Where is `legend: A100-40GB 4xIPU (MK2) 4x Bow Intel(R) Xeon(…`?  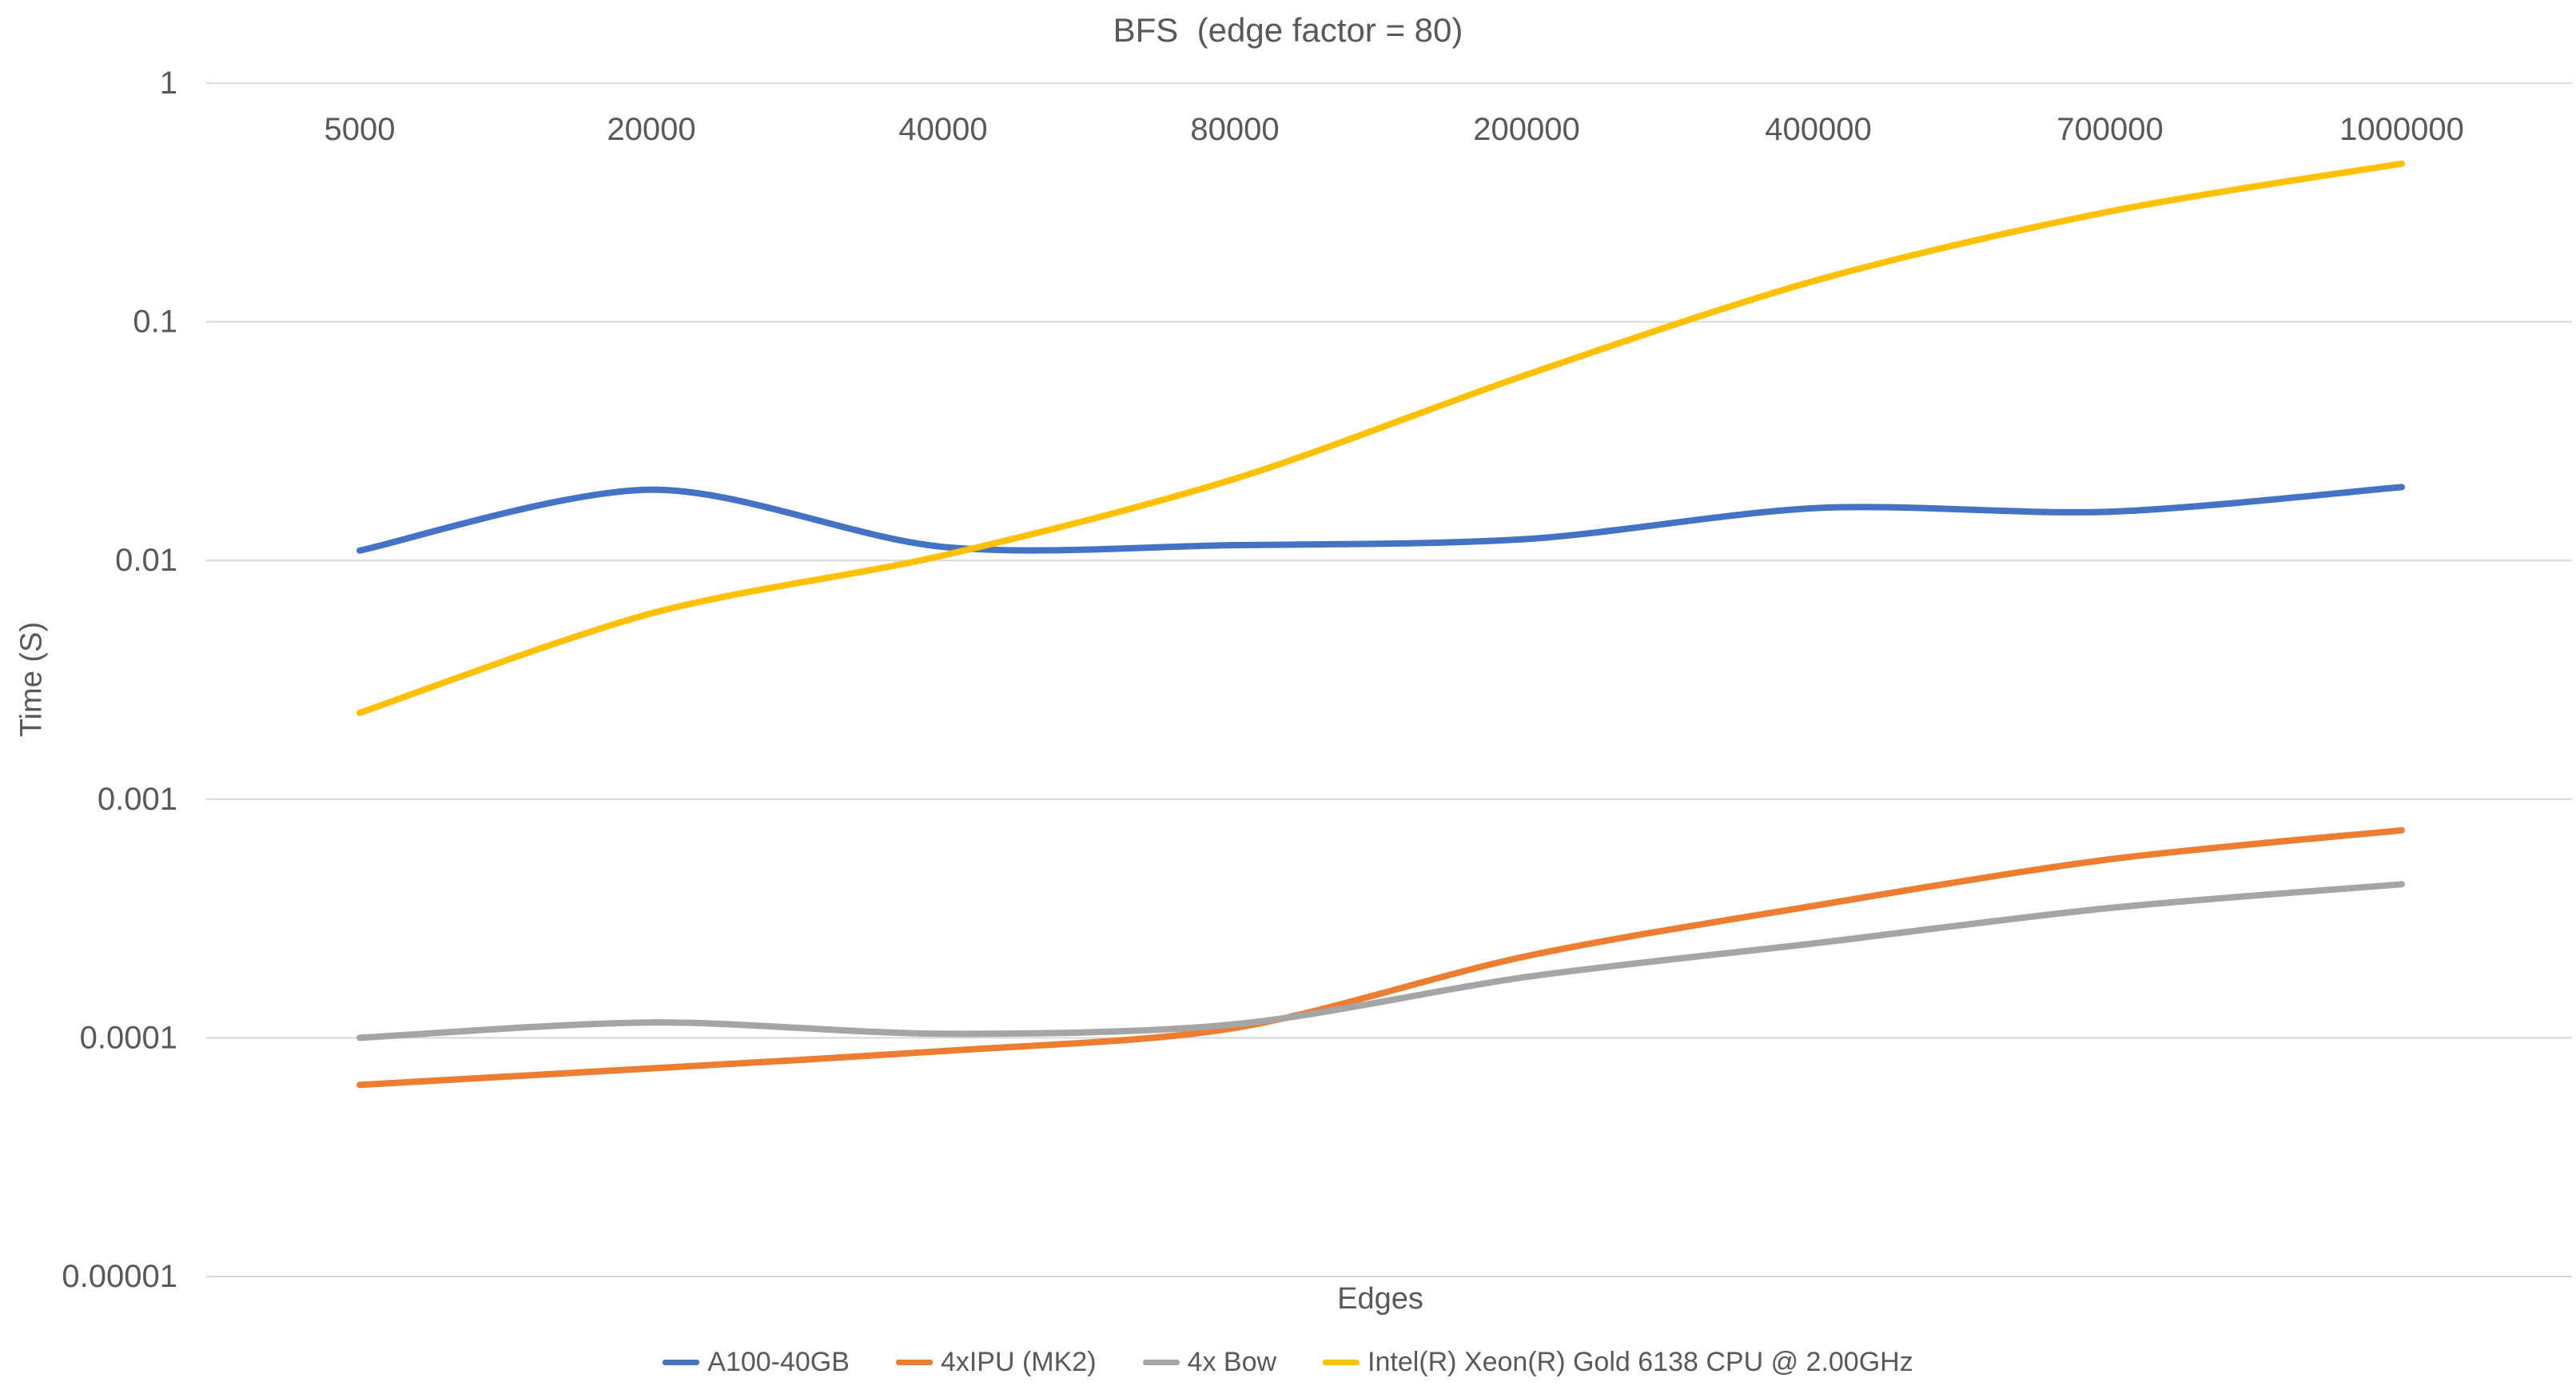 legend: A100-40GB 4xIPU (MK2) 4x Bow Intel(R) Xeon(… is located at coordinates (1288, 1362).